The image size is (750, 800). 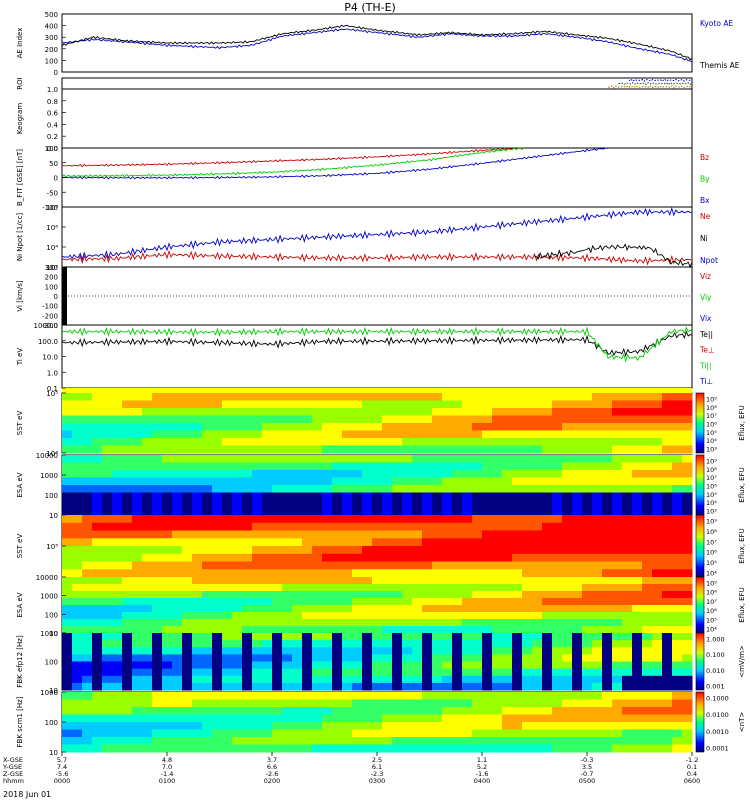 I want to click on ylabel-fbk1: FBK efp12 [Hz], so click(x=20, y=661).